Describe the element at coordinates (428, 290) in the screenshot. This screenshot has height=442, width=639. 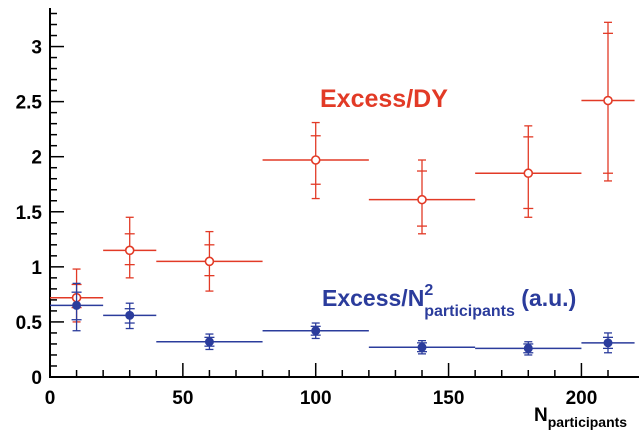
I see `annotation-blue-sup: 2` at that location.